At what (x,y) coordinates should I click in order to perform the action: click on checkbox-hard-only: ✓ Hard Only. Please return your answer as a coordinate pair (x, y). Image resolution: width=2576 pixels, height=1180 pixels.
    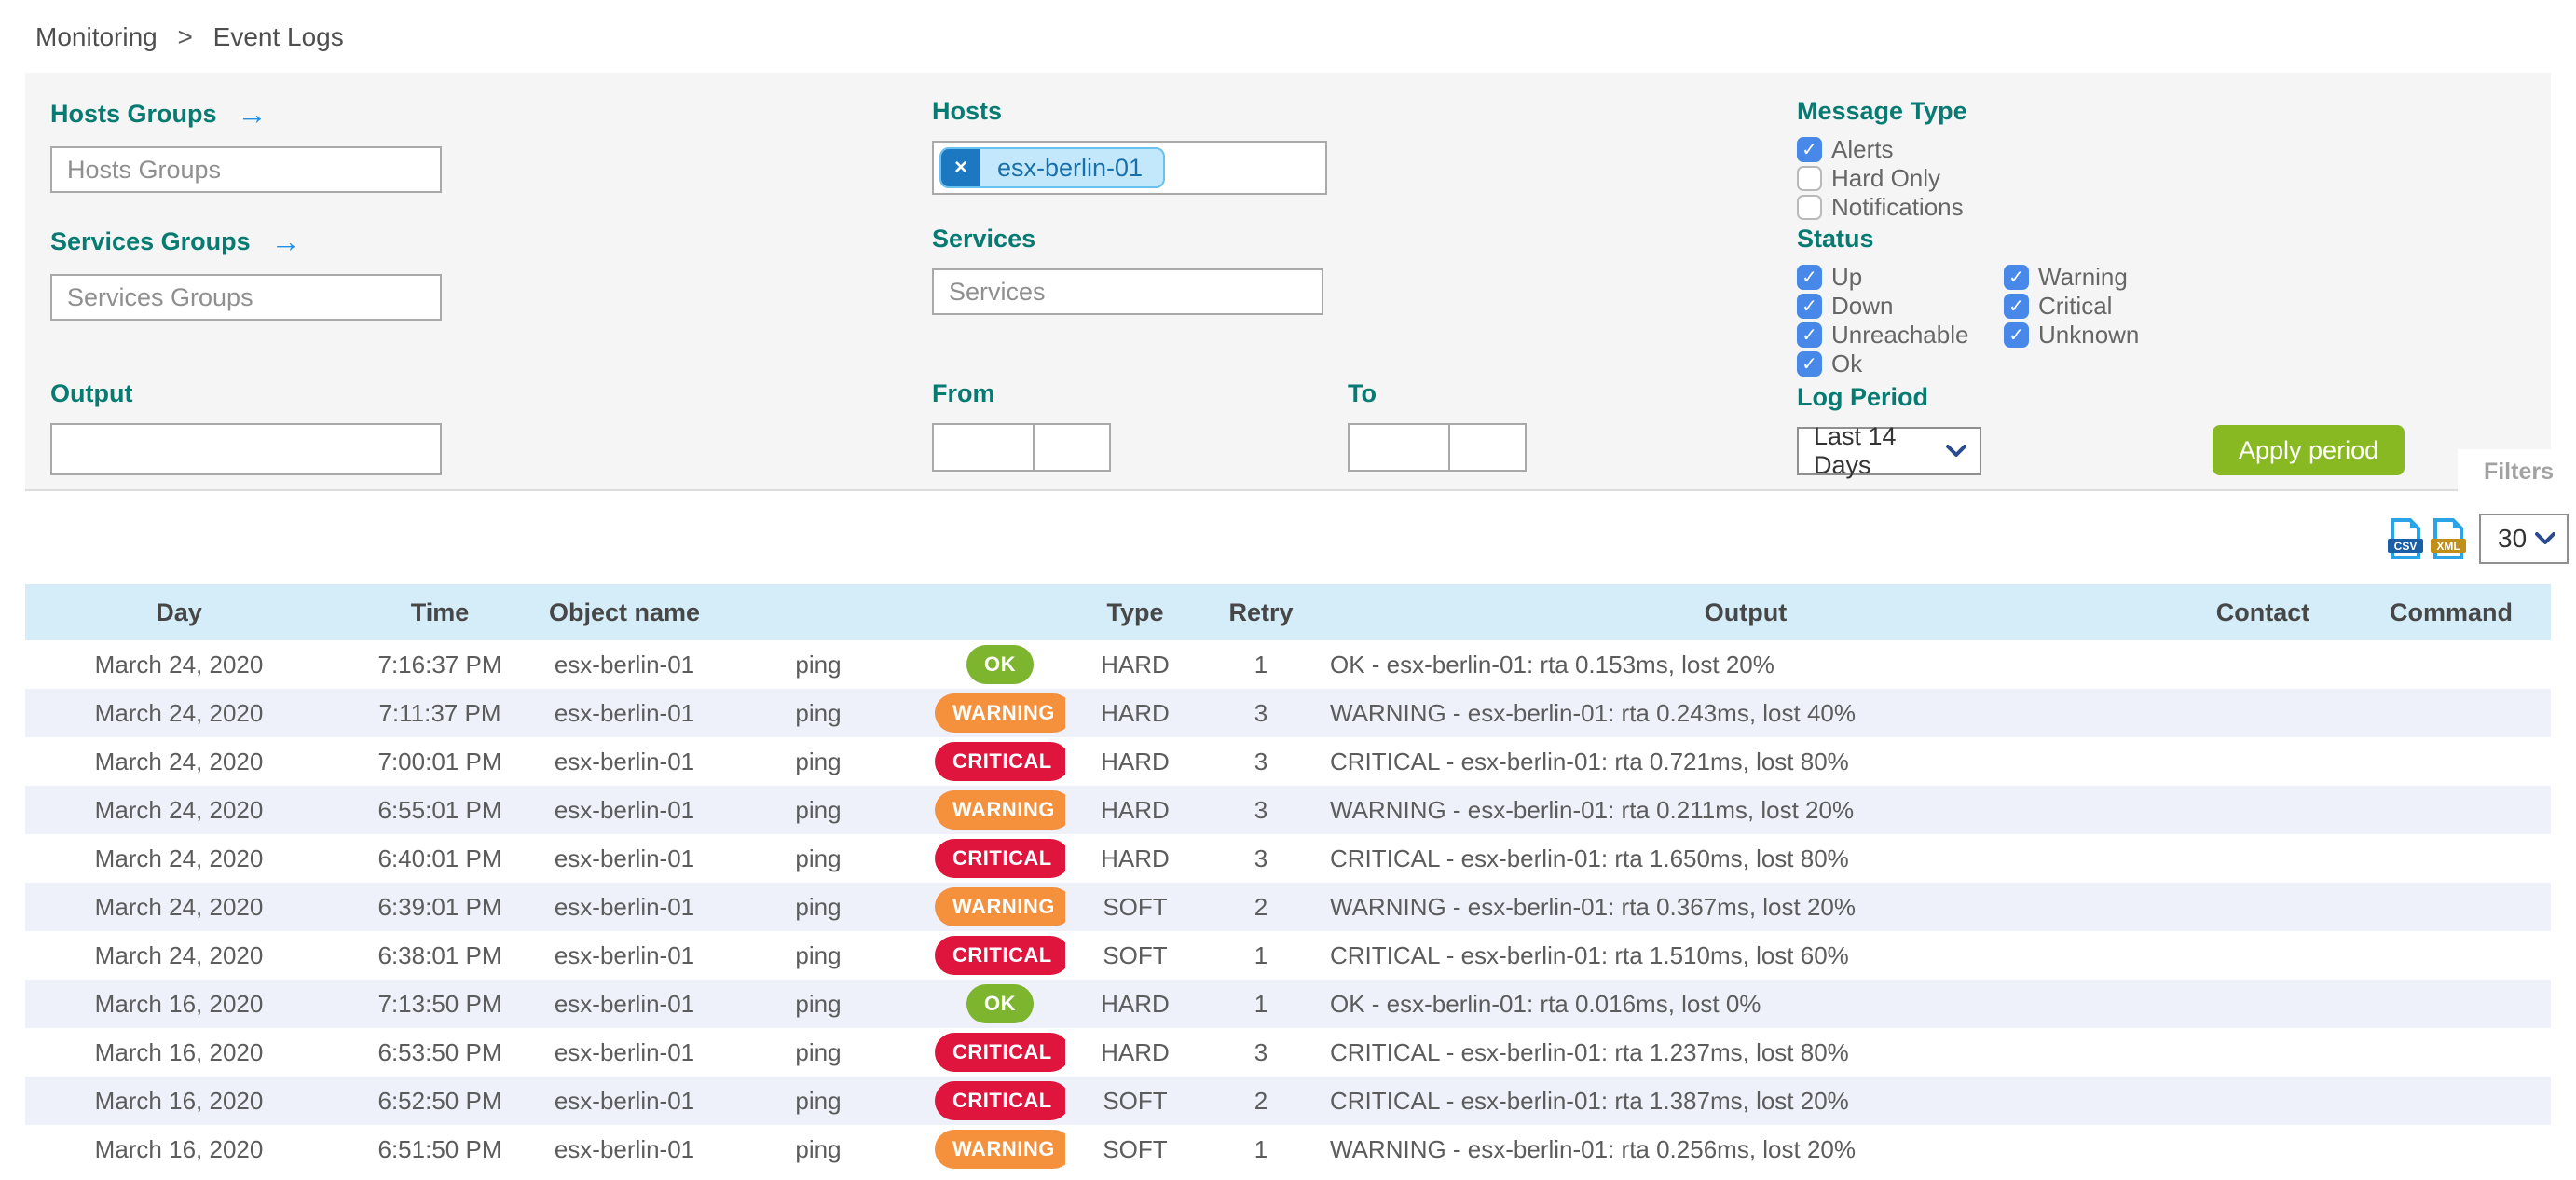
    Looking at the image, I should click on (2174, 179).